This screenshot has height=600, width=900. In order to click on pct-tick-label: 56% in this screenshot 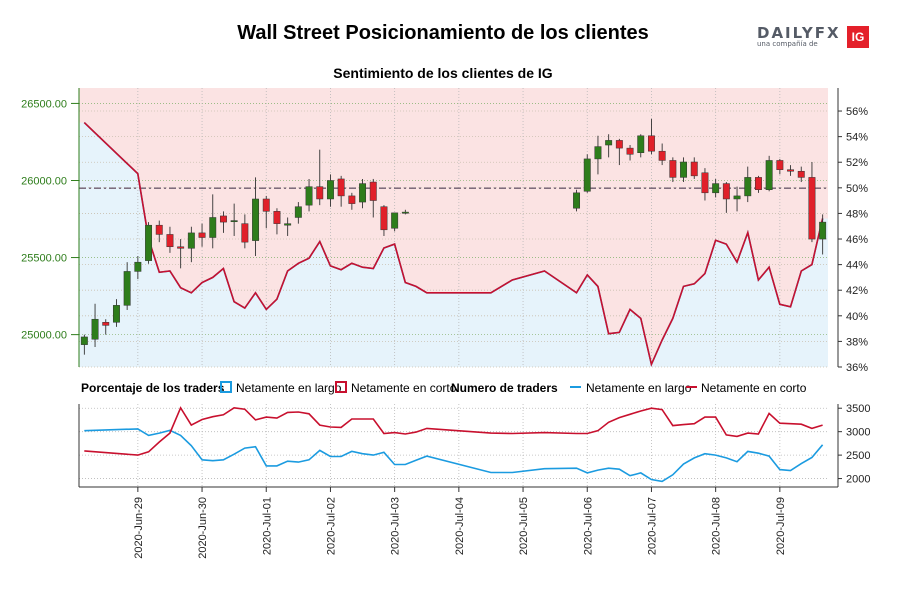, I will do `click(857, 112)`.